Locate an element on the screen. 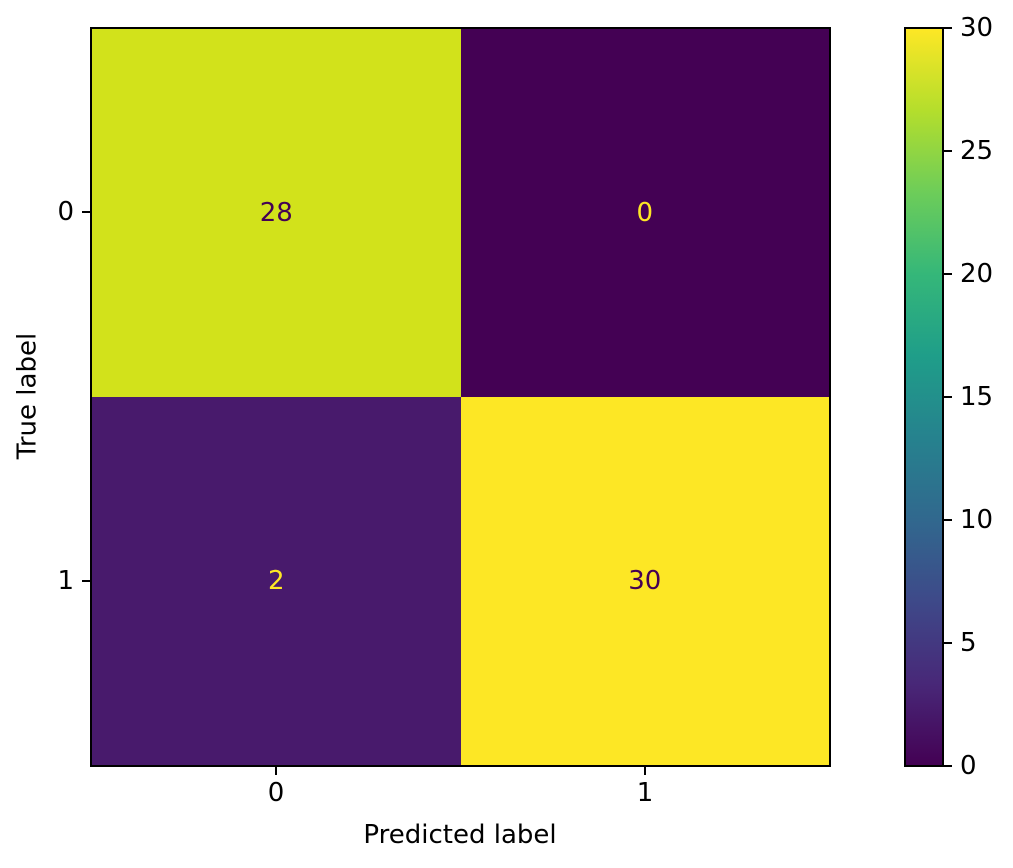 This screenshot has height=868, width=1013. colorbar-tick-label-5: 5 is located at coordinates (968, 643).